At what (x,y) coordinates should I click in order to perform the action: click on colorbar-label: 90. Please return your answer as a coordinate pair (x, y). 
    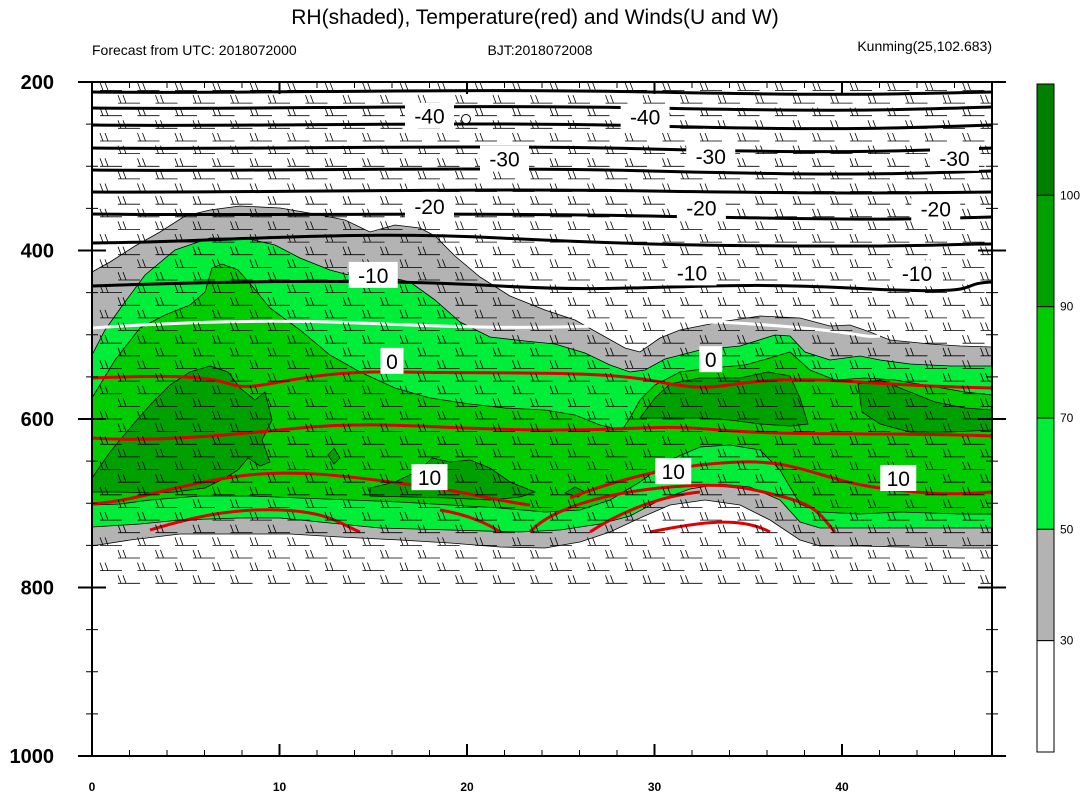
    Looking at the image, I should click on (1067, 307).